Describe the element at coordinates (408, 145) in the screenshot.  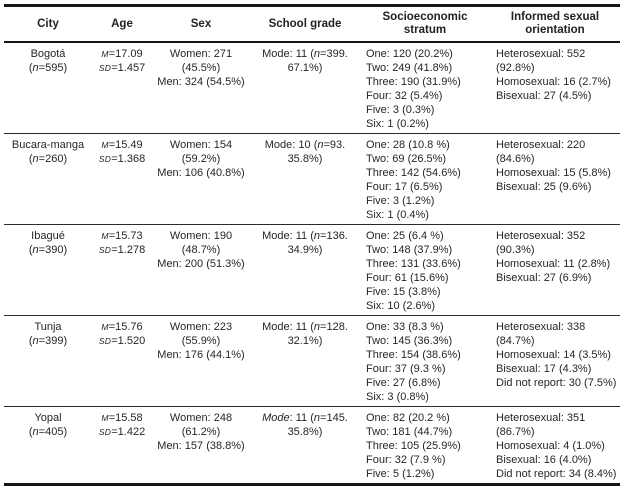
I see `stratum-line: One: 28 (10.8 %)` at that location.